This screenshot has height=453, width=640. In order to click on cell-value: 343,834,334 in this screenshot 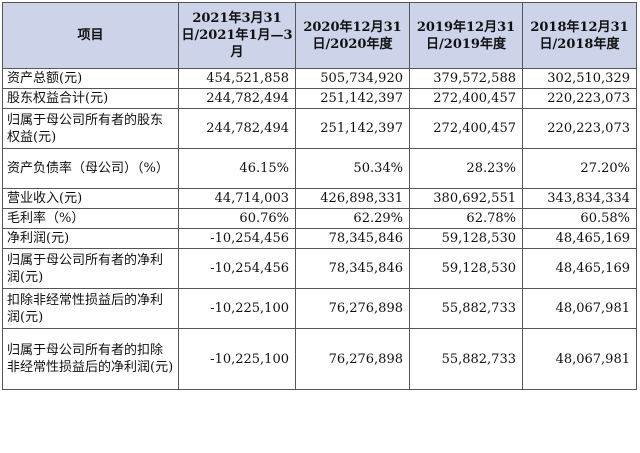, I will do `click(579, 198)`.